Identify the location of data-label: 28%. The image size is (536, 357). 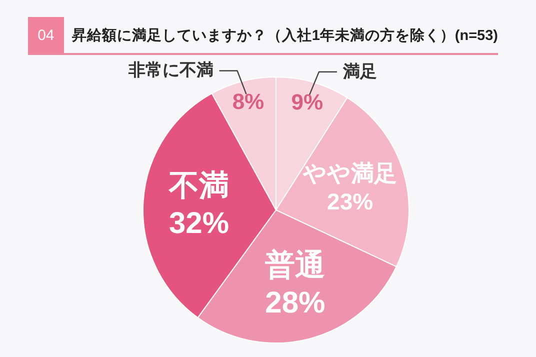
(295, 303).